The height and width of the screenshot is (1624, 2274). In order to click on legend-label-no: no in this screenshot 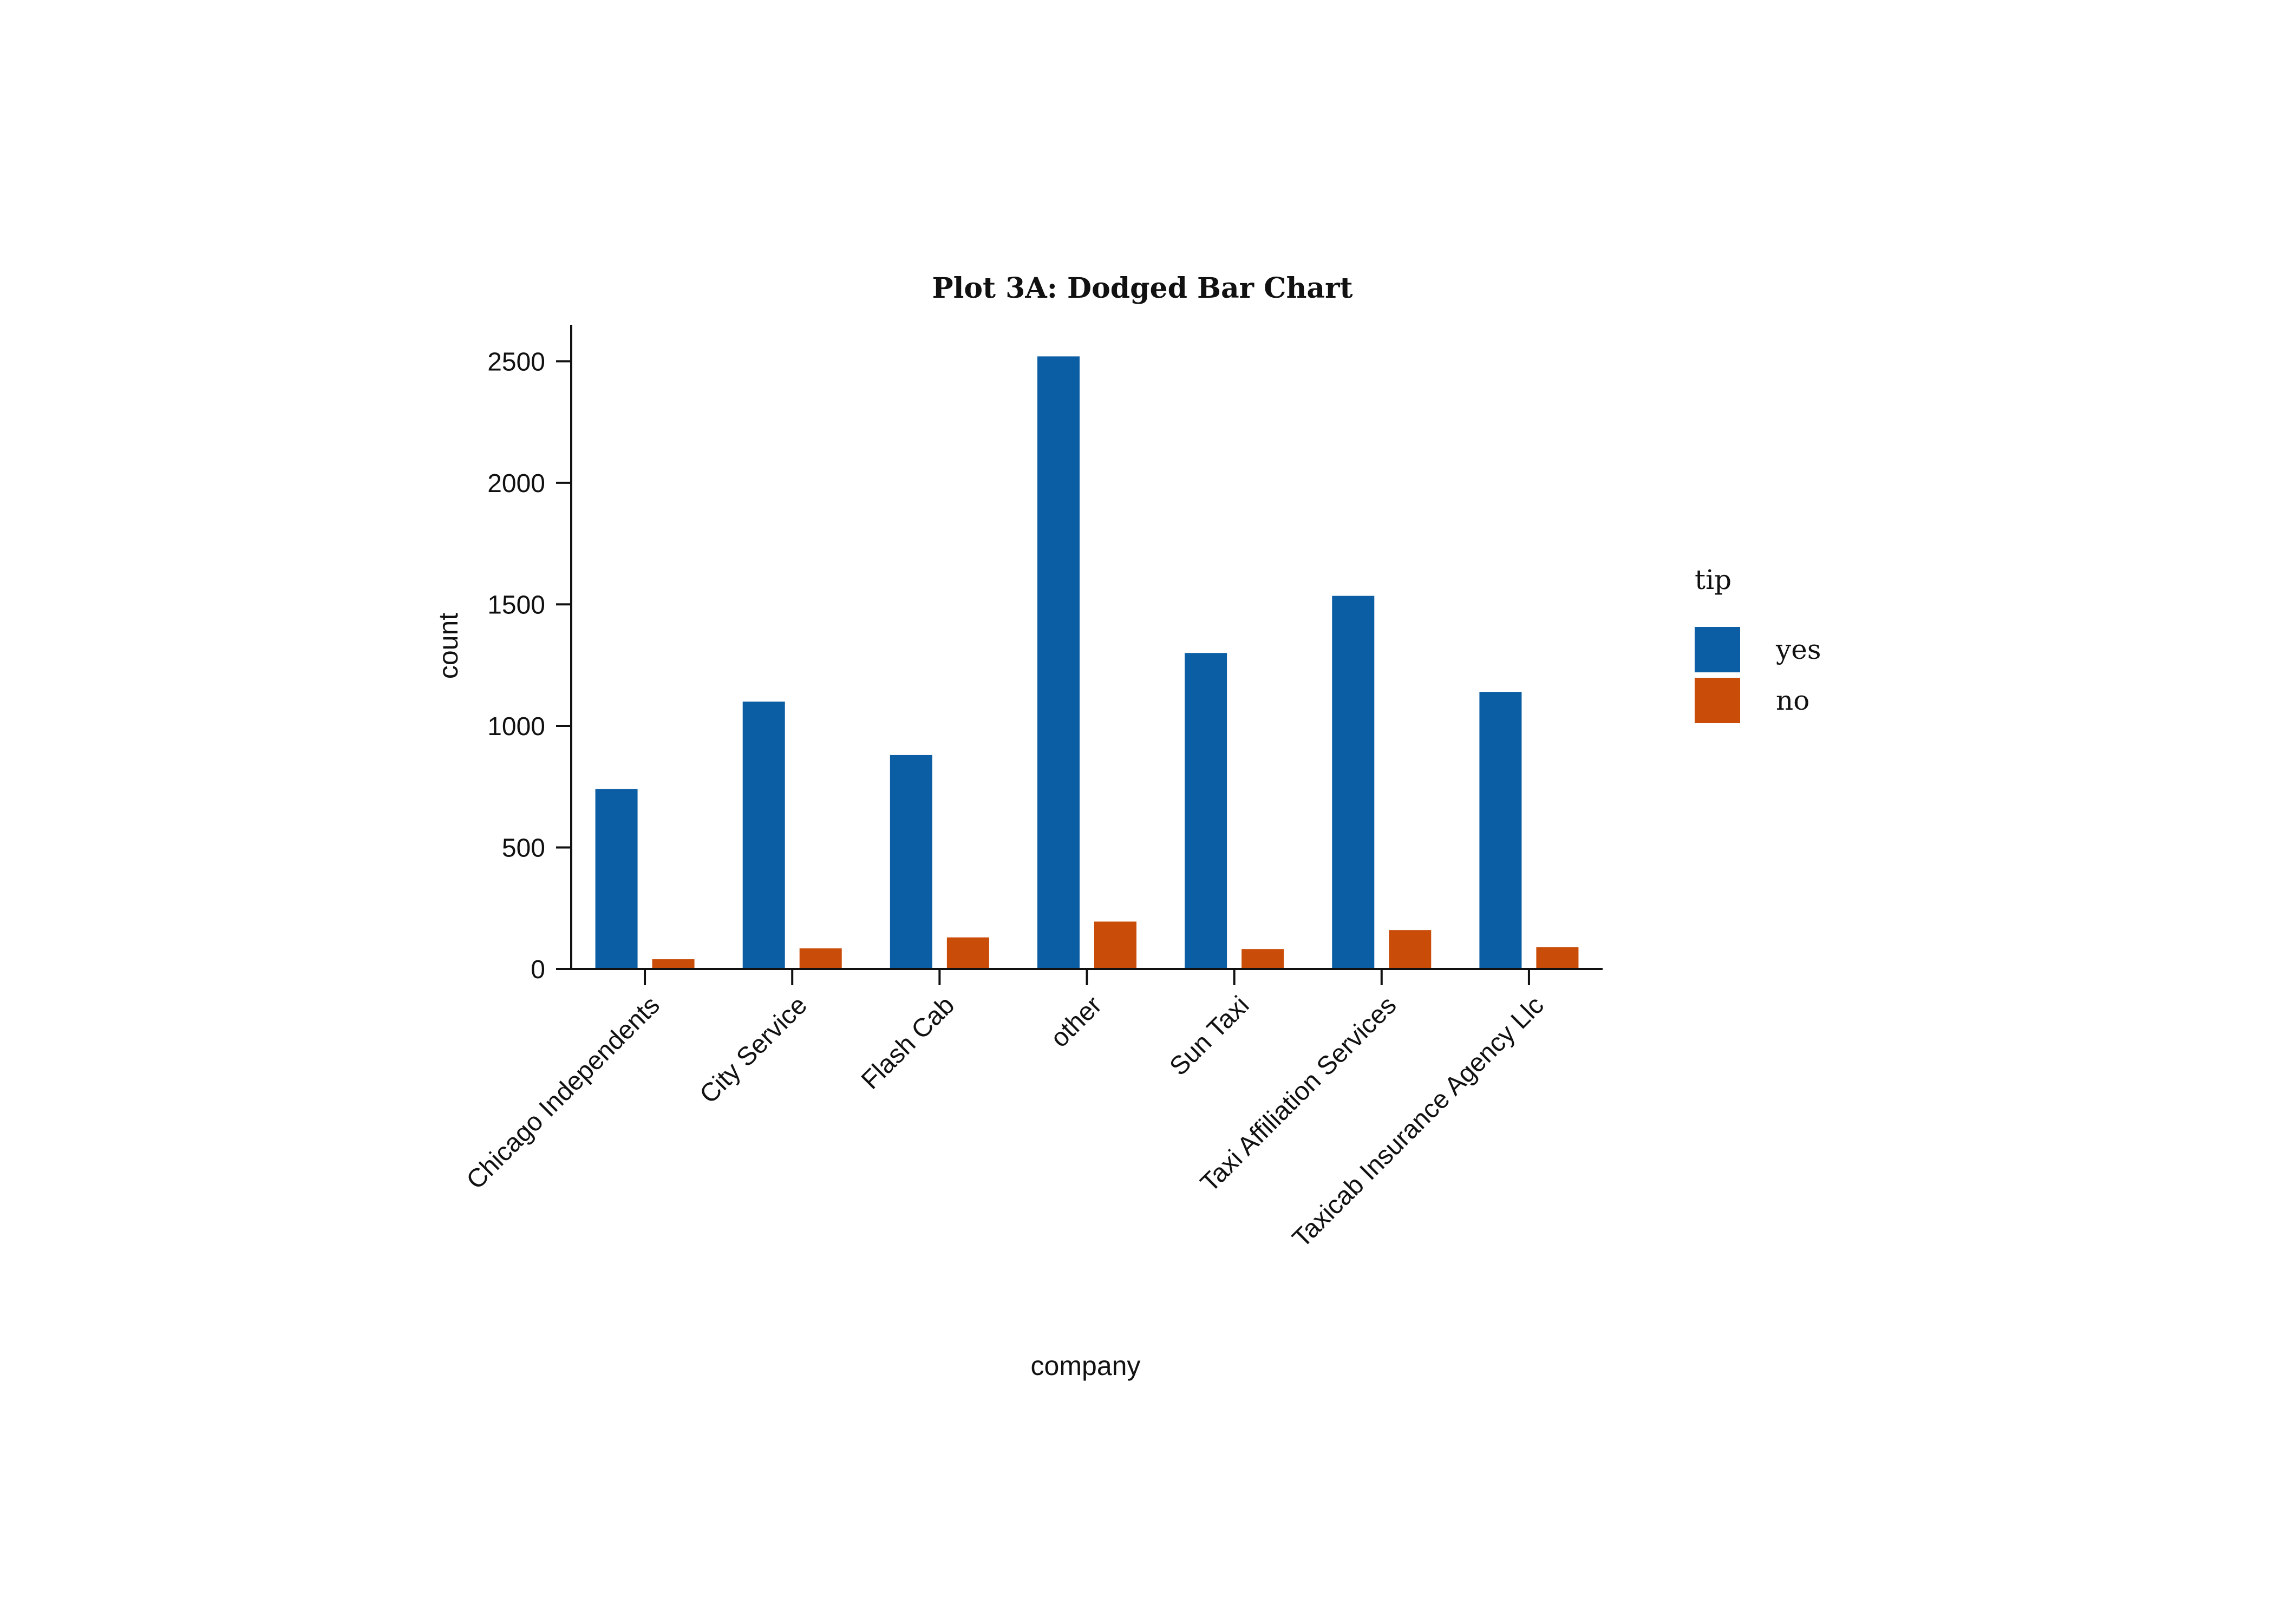, I will do `click(1793, 700)`.